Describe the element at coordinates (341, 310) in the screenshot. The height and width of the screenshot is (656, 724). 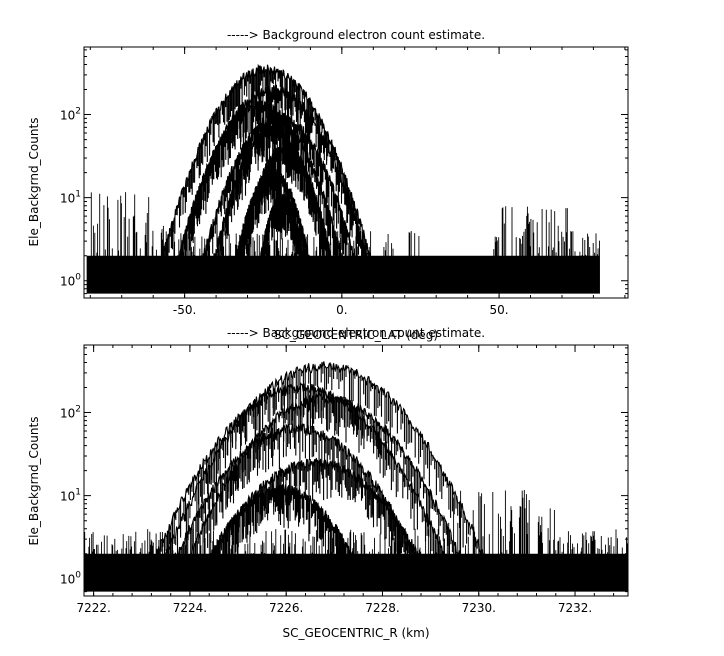
I see `x-tick-label: 0.` at that location.